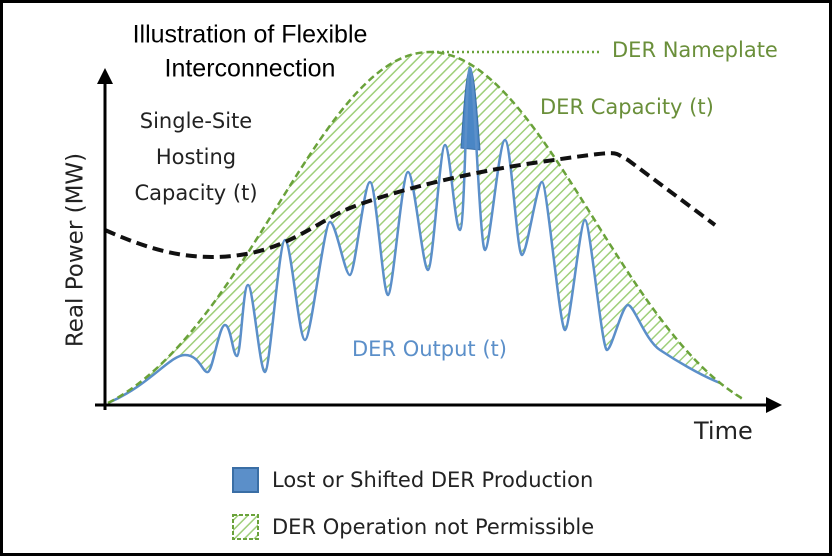  What do you see at coordinates (432, 480) in the screenshot?
I see `legend-label: Lost or Shifted DER Production` at bounding box center [432, 480].